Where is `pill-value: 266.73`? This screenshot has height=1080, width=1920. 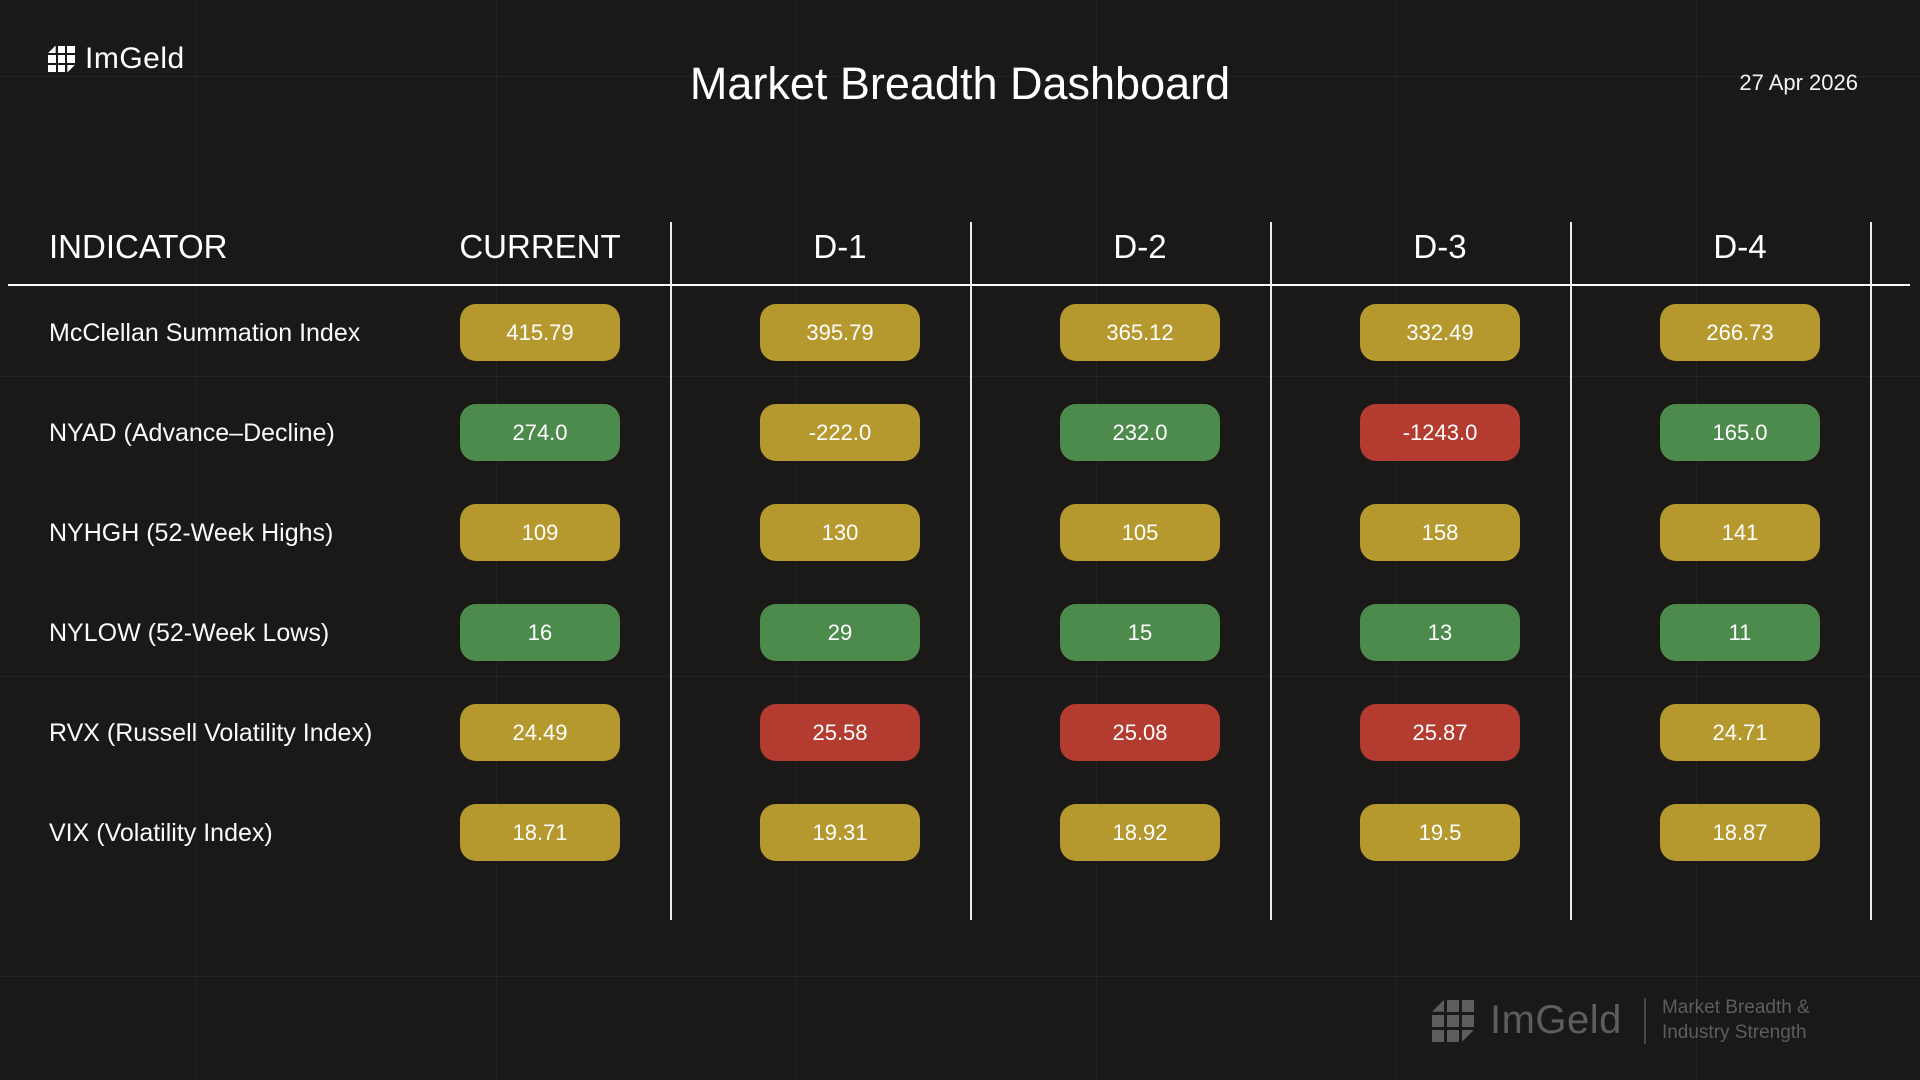
pill-value: 266.73 is located at coordinates (1740, 332).